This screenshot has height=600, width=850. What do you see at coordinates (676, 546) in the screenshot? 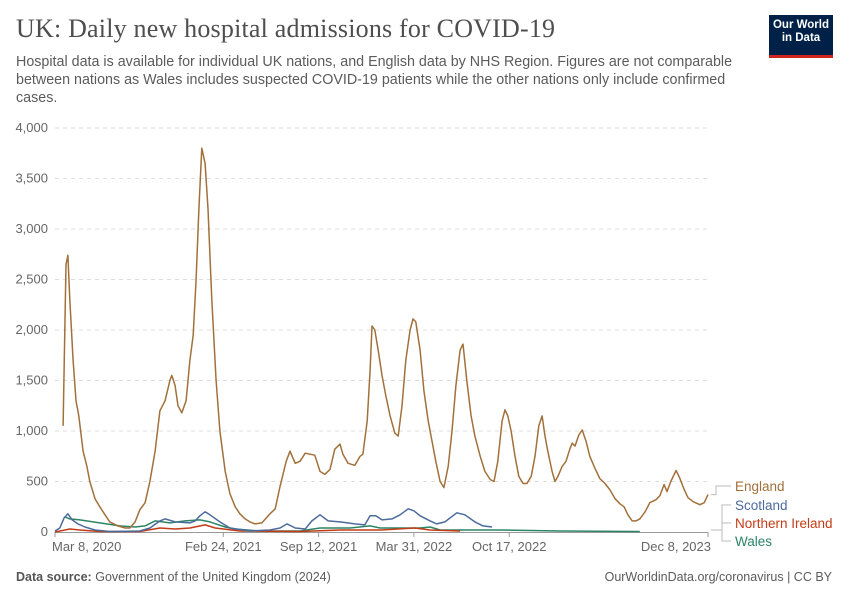
I see `x-tick-label: Dec 8, 2023` at bounding box center [676, 546].